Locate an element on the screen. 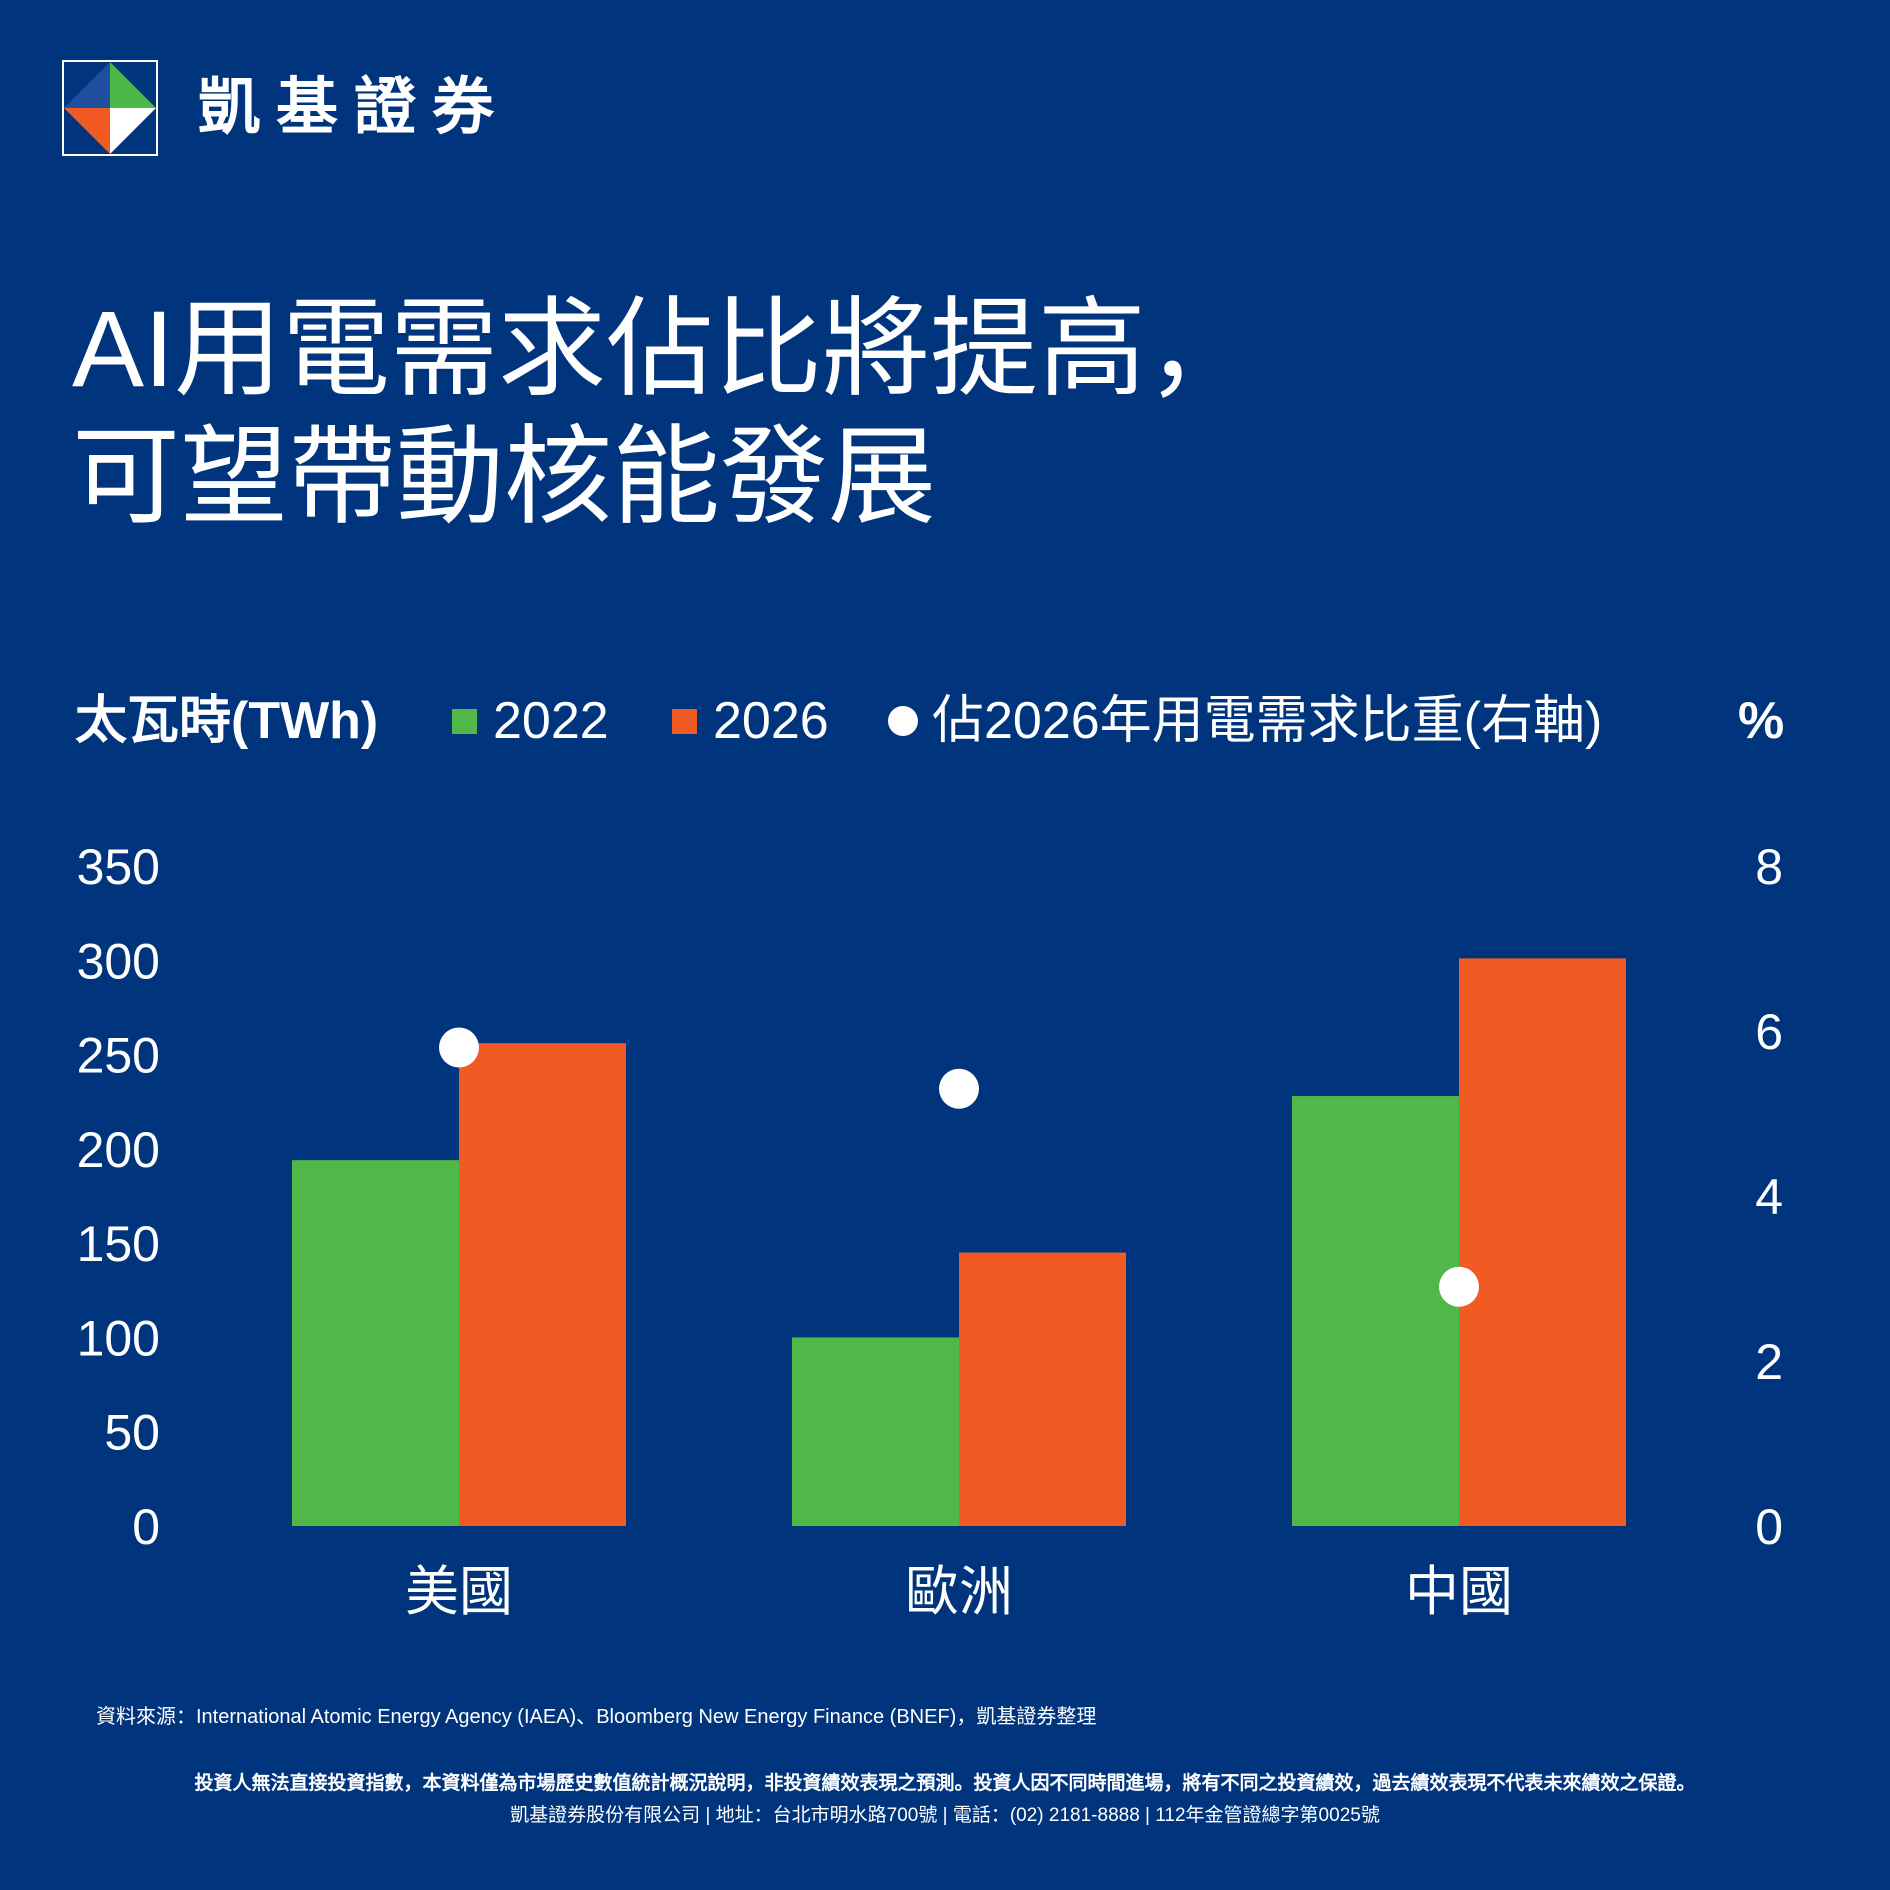 This screenshot has width=1890, height=1890. y-tick-label: 50 is located at coordinates (132, 1433).